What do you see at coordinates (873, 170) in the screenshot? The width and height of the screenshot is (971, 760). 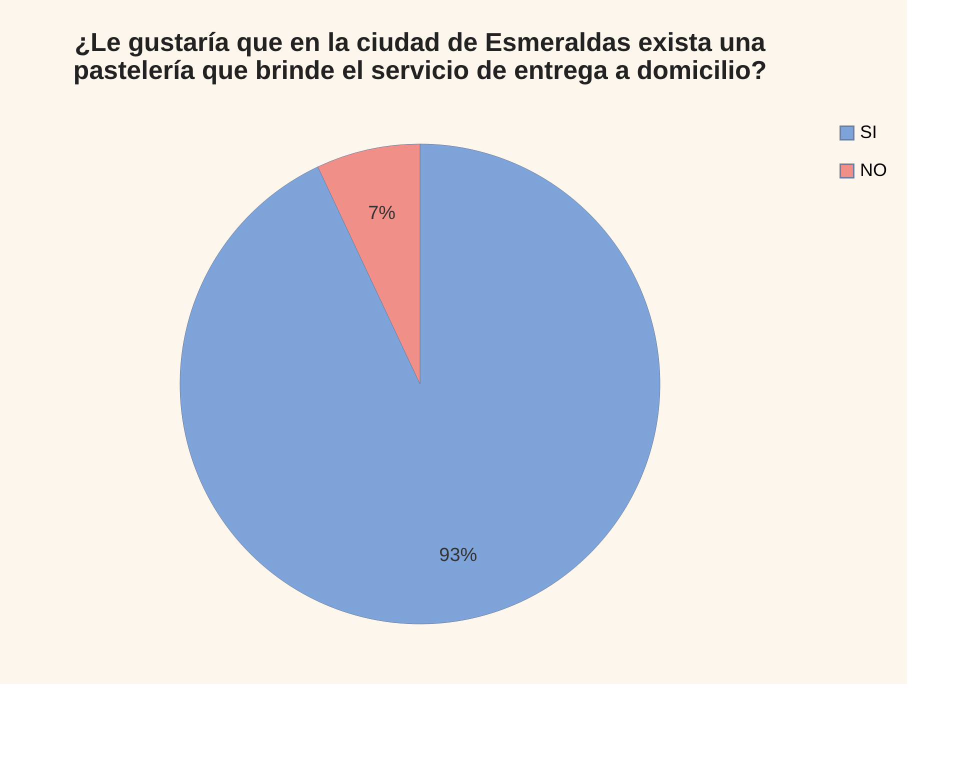 I see `legend-label: NO` at bounding box center [873, 170].